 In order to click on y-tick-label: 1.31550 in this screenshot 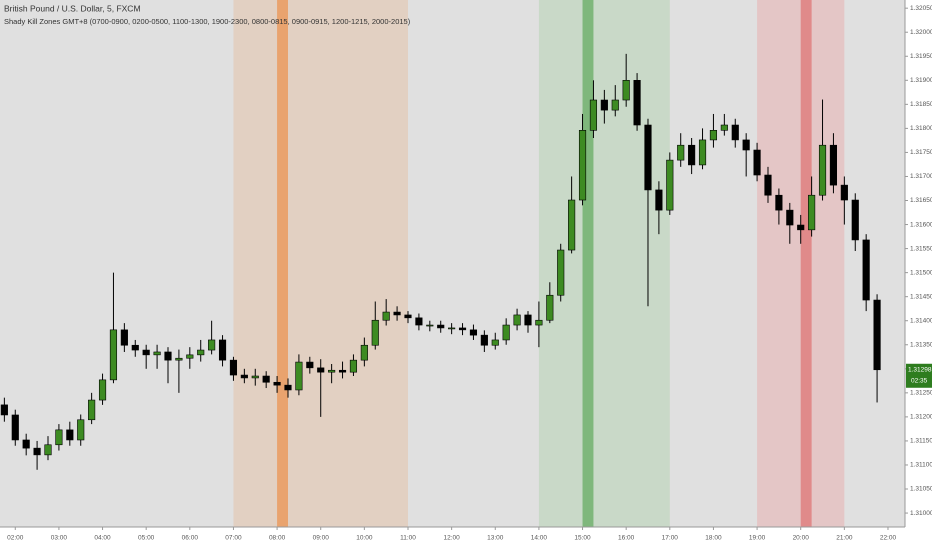, I will do `click(921, 248)`.